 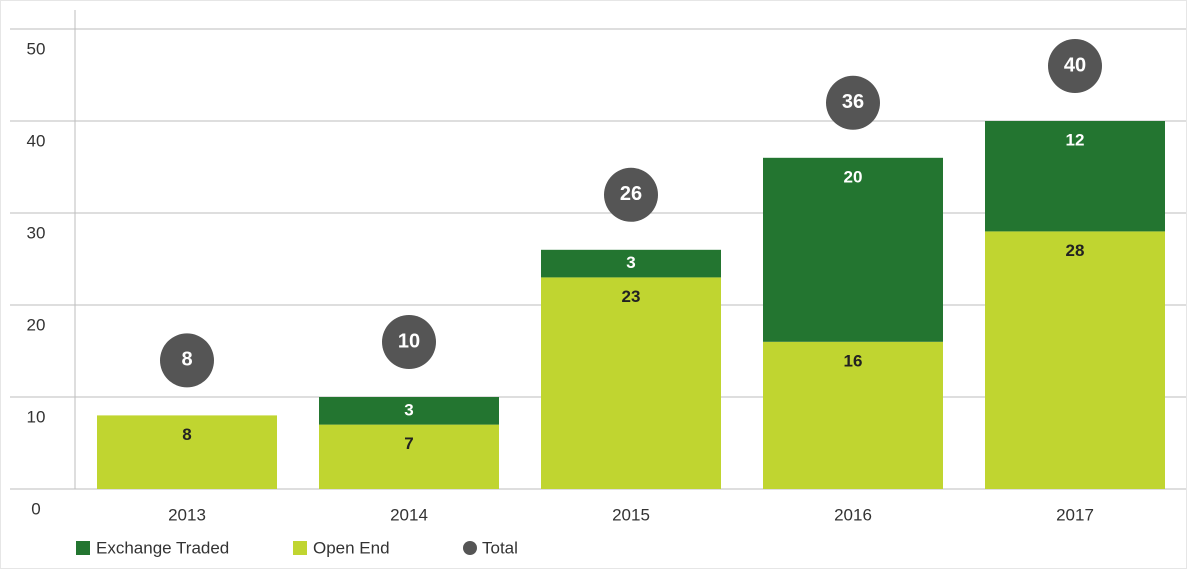 What do you see at coordinates (1075, 139) in the screenshot?
I see `value-label: 12` at bounding box center [1075, 139].